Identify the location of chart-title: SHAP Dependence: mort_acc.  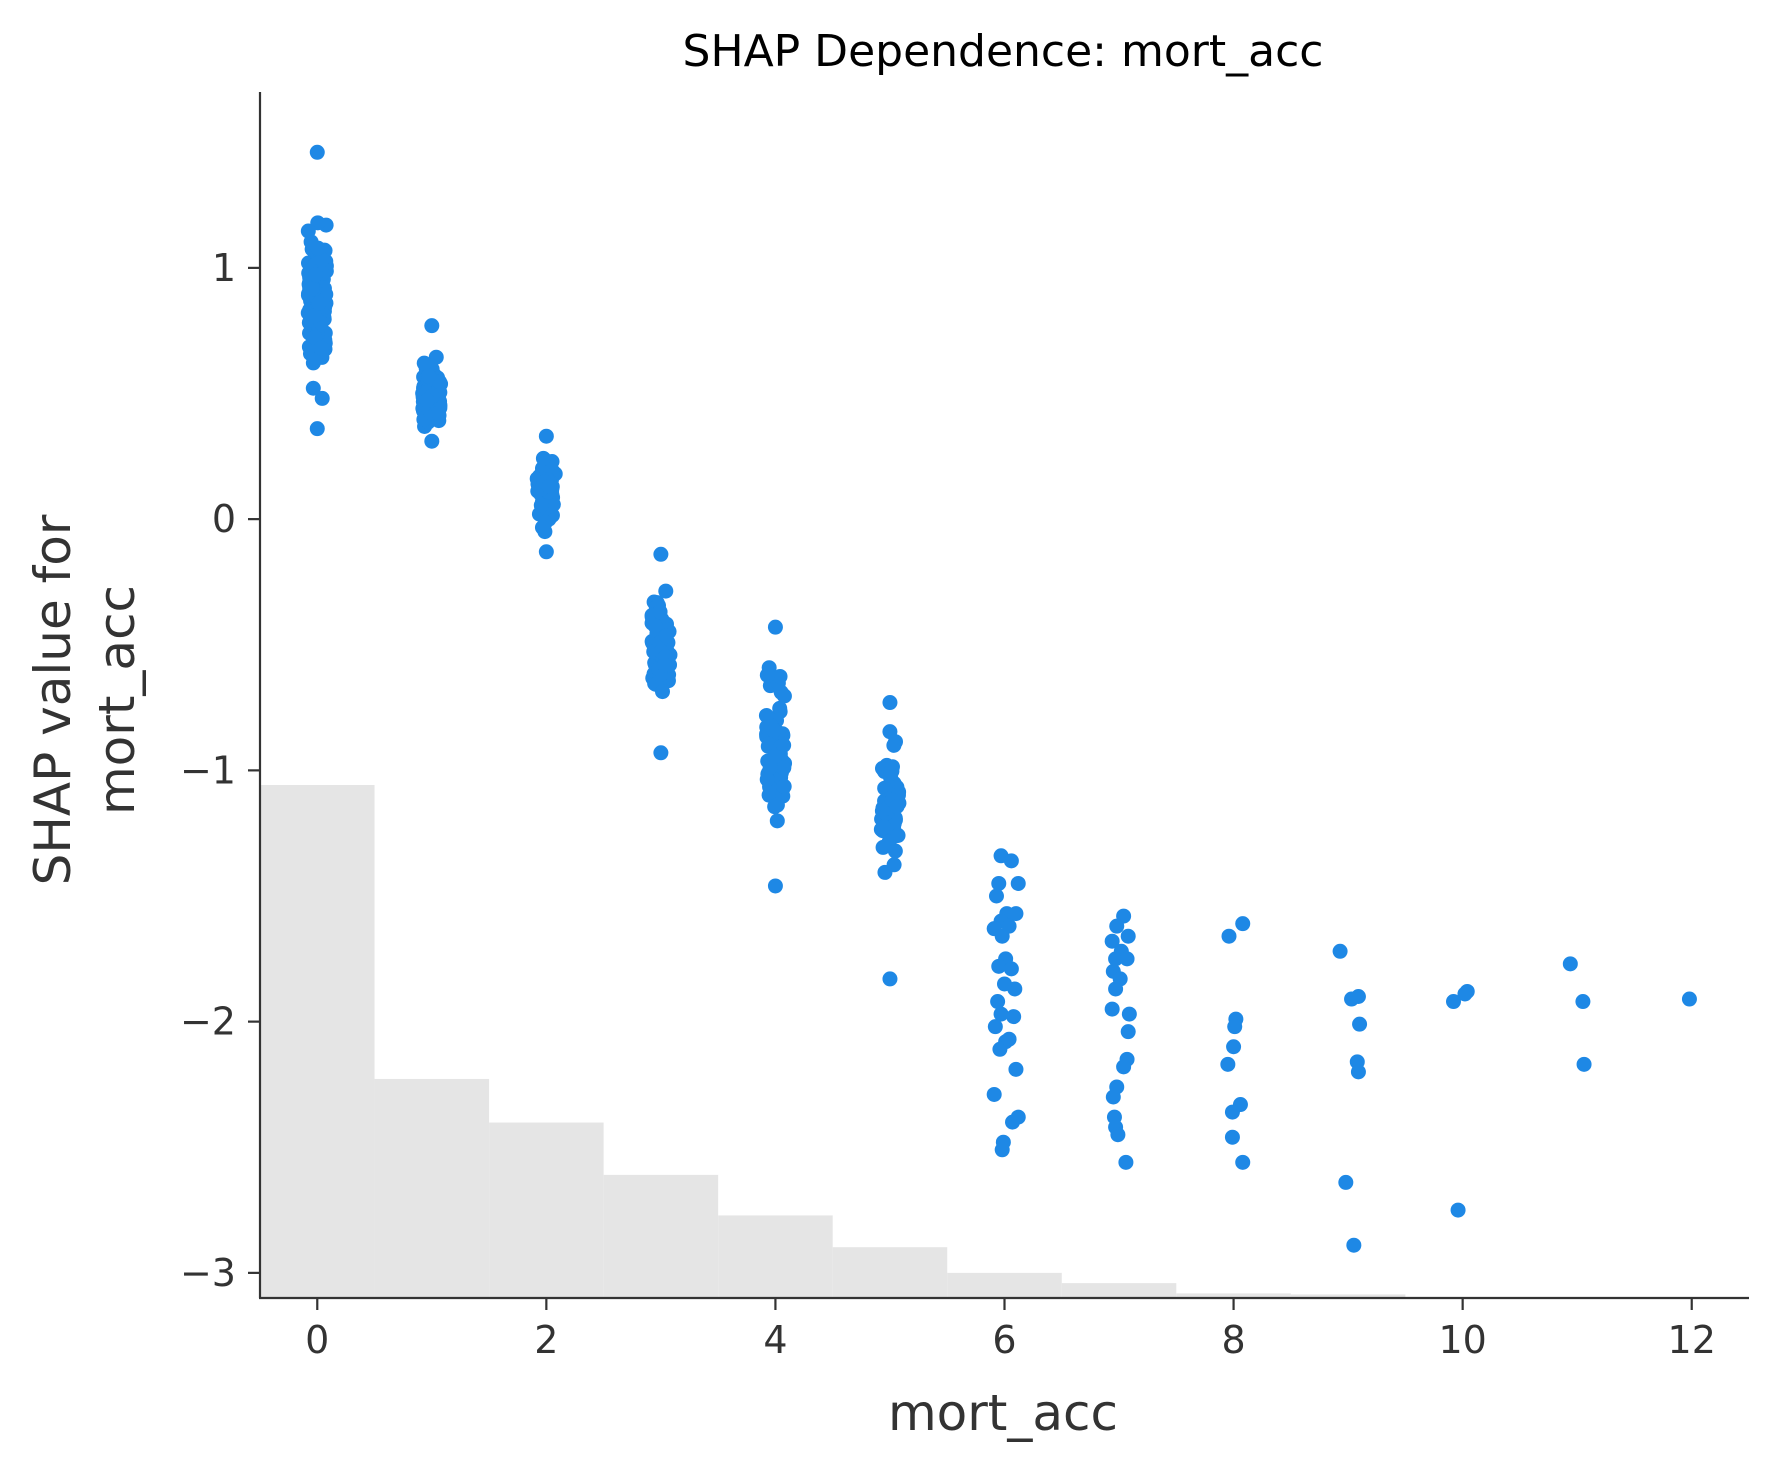
(1003, 51).